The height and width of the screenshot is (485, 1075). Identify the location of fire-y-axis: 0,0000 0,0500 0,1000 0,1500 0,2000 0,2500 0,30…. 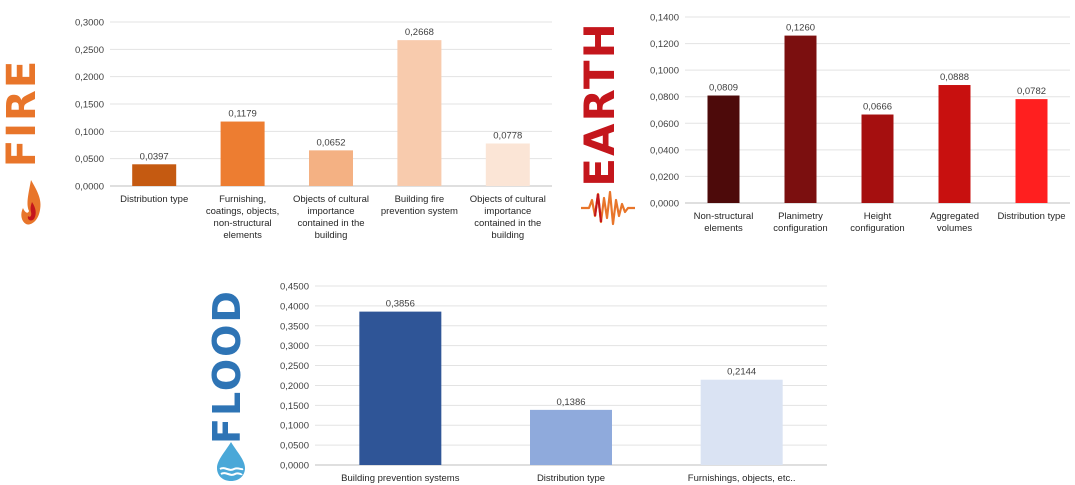
(89, 105).